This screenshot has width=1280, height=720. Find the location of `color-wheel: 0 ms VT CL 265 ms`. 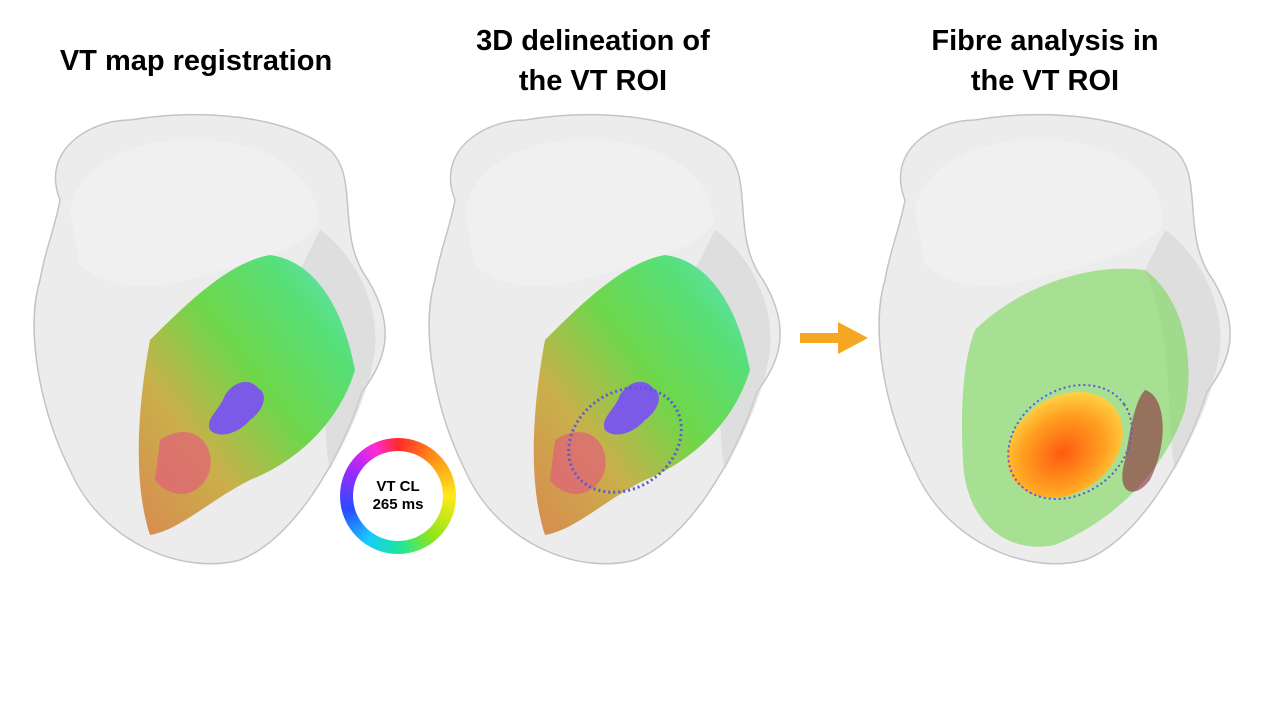

color-wheel: 0 ms VT CL 265 ms is located at coordinates (398, 496).